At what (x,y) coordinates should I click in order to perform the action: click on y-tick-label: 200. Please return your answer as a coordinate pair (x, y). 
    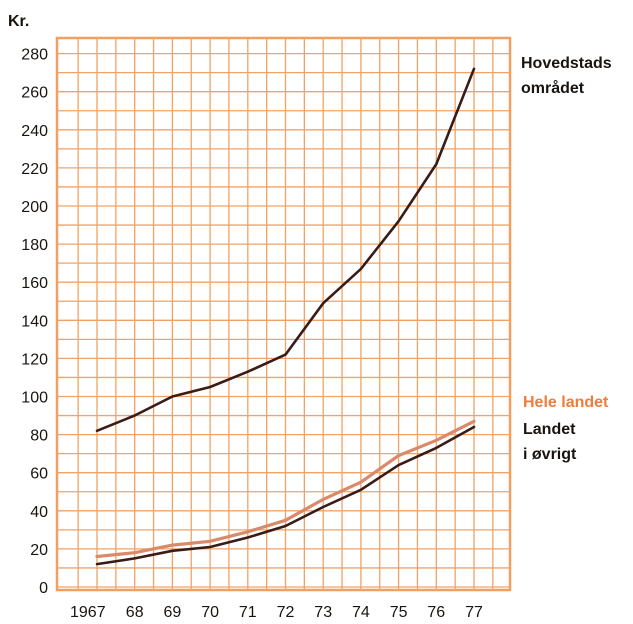
    Looking at the image, I should click on (34, 207).